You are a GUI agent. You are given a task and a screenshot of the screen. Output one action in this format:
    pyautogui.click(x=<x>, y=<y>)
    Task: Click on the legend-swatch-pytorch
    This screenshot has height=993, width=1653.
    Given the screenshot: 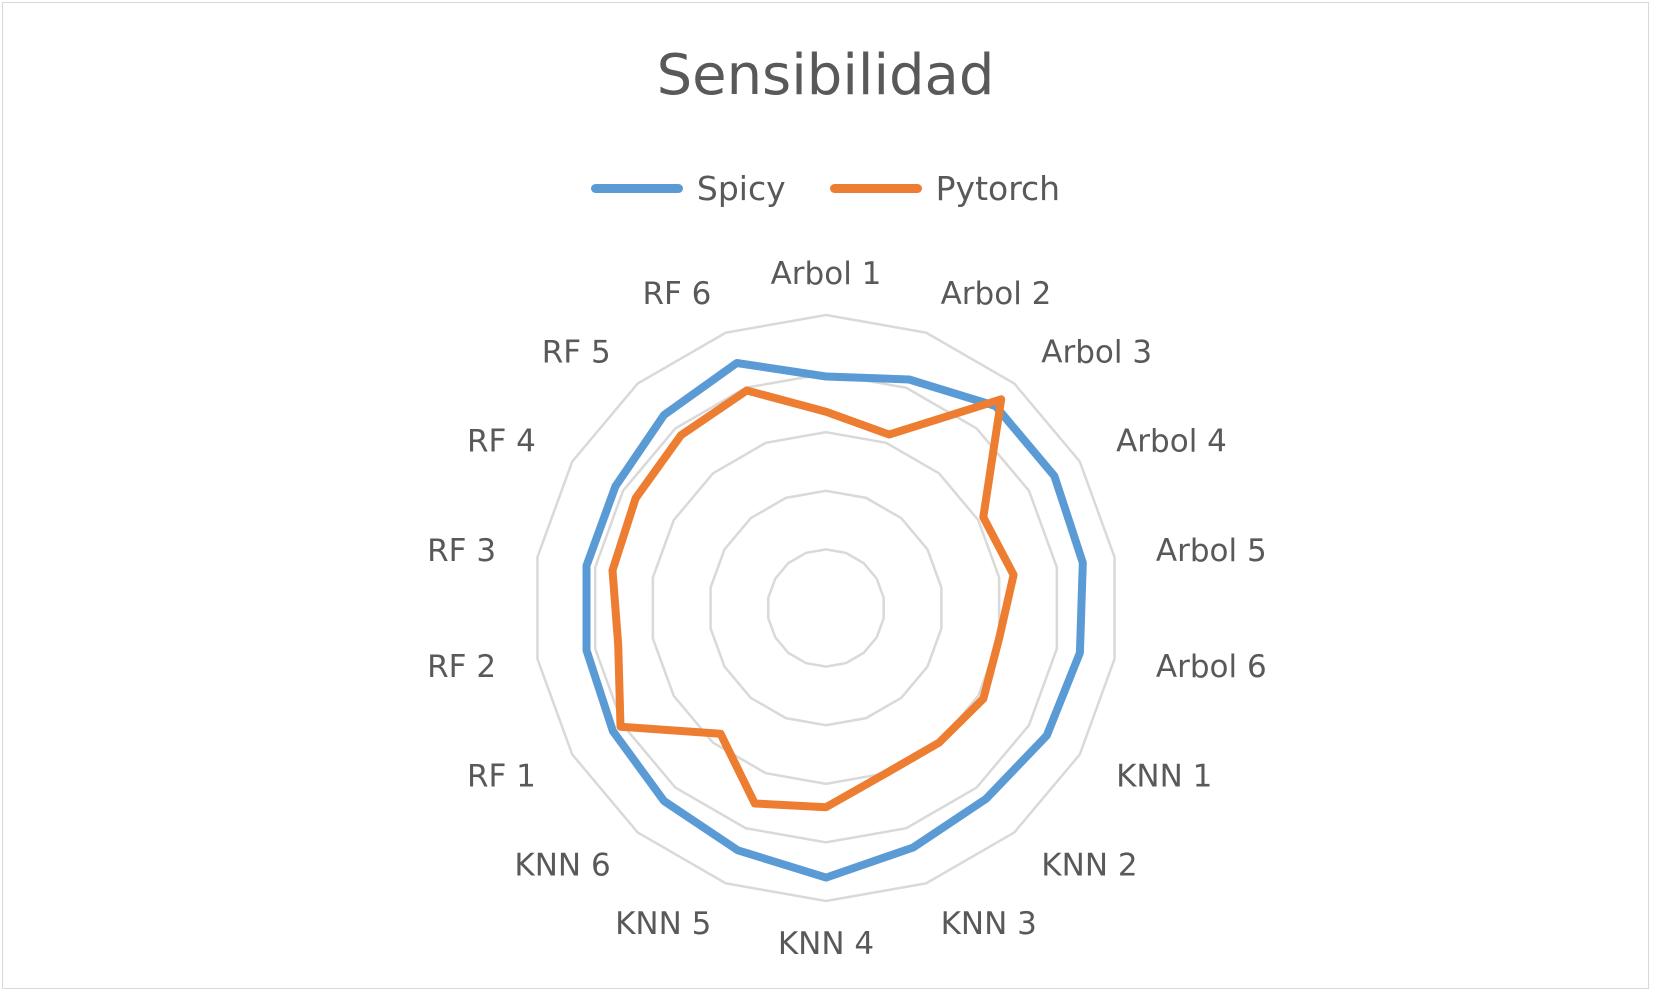 What is the action you would take?
    pyautogui.click(x=875, y=188)
    